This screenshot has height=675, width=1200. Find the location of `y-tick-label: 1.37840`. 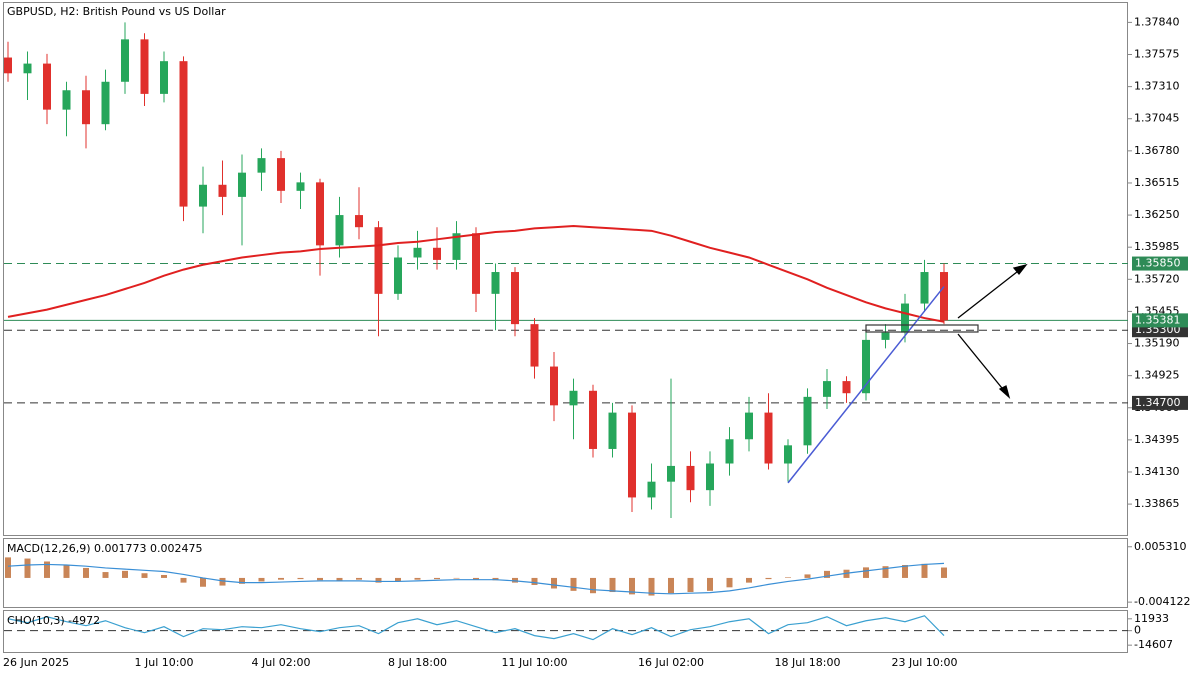

y-tick-label: 1.37840 is located at coordinates (1157, 21).